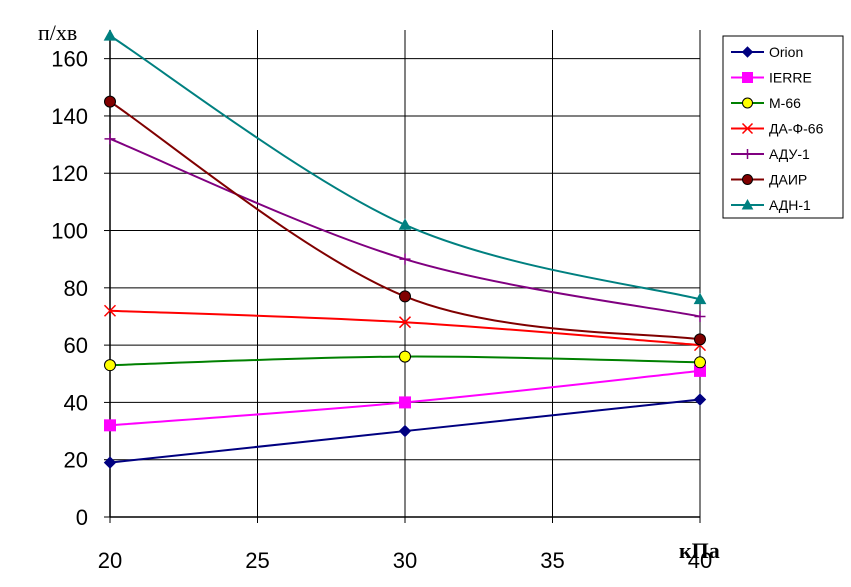 The width and height of the screenshot is (851, 587). I want to click on legend-label: Orion, so click(786, 52).